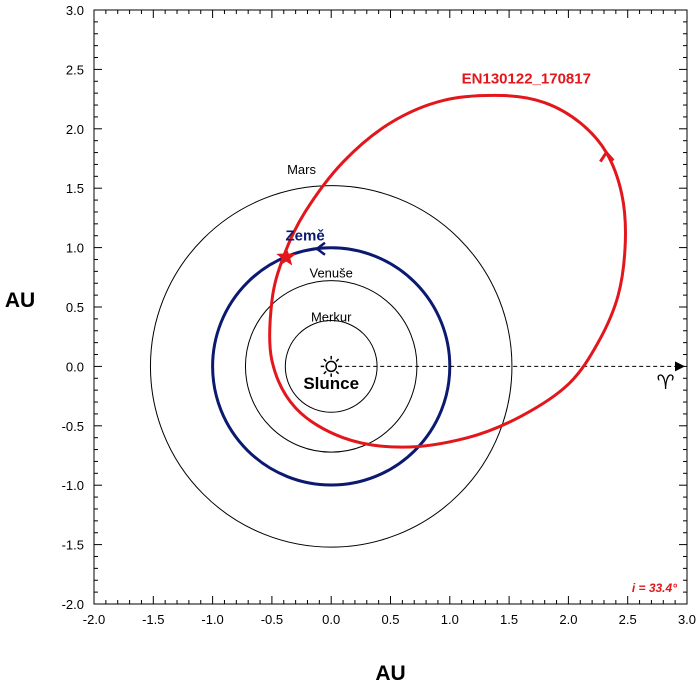  What do you see at coordinates (509, 619) in the screenshot?
I see `x-tick-label: 1.5` at bounding box center [509, 619].